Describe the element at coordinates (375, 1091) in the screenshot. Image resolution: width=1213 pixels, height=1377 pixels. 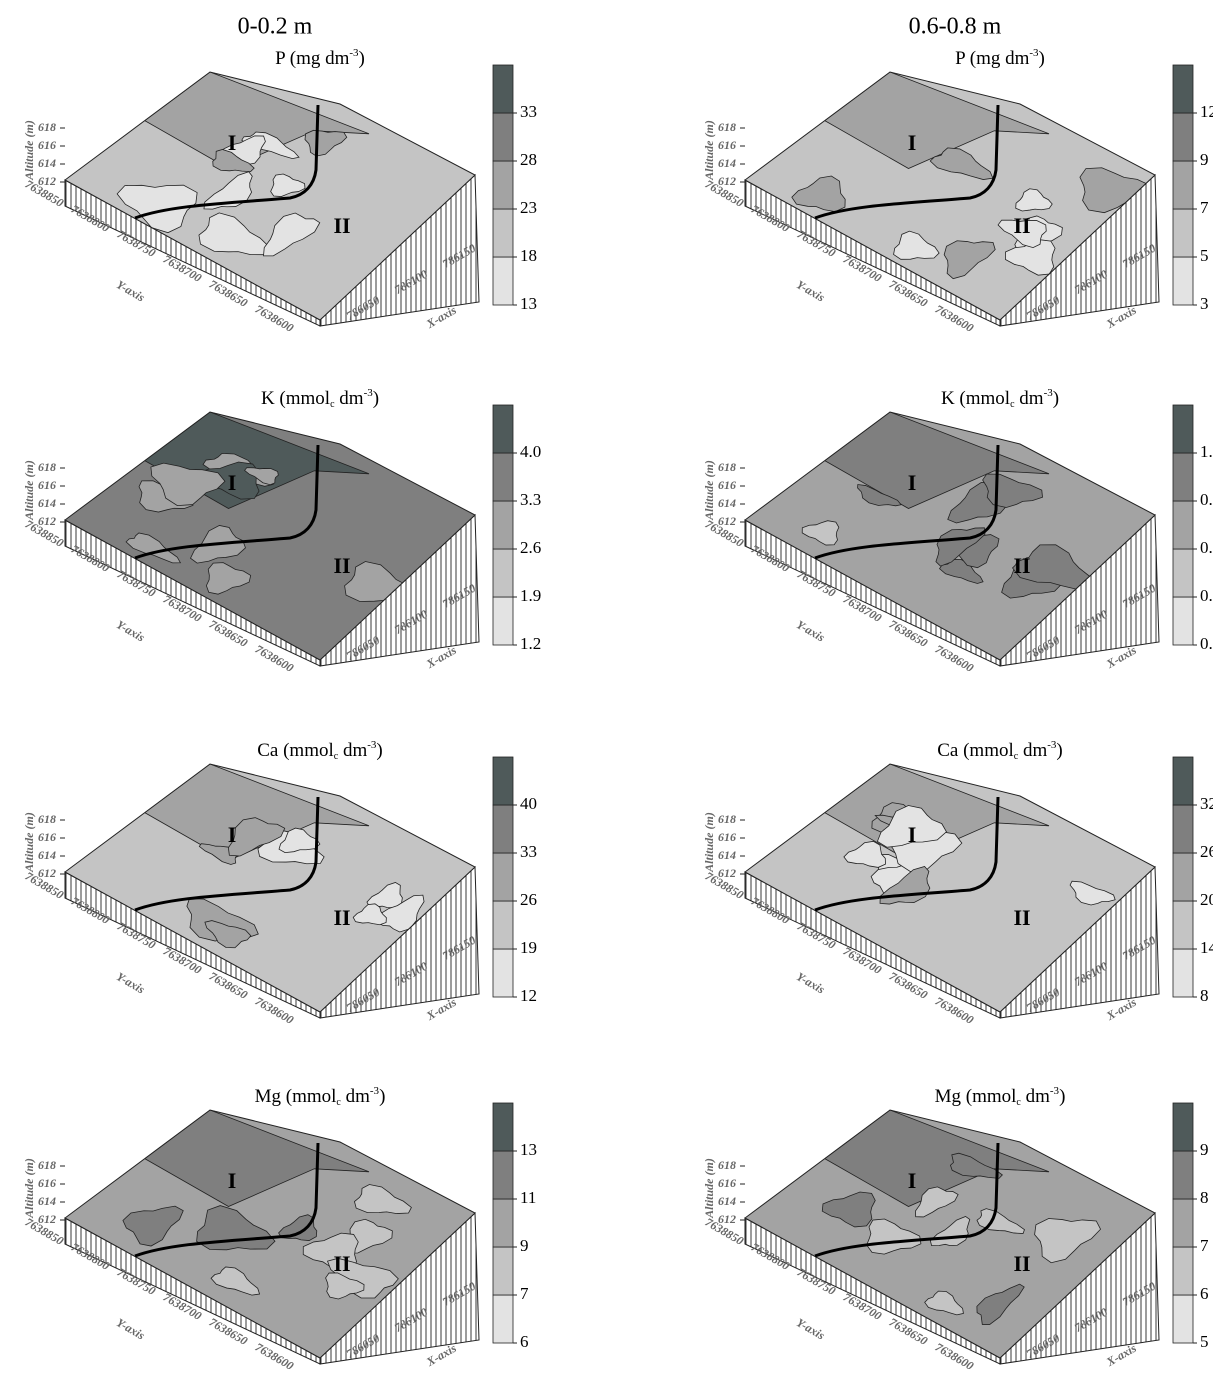
I see `title-part: -3` at that location.